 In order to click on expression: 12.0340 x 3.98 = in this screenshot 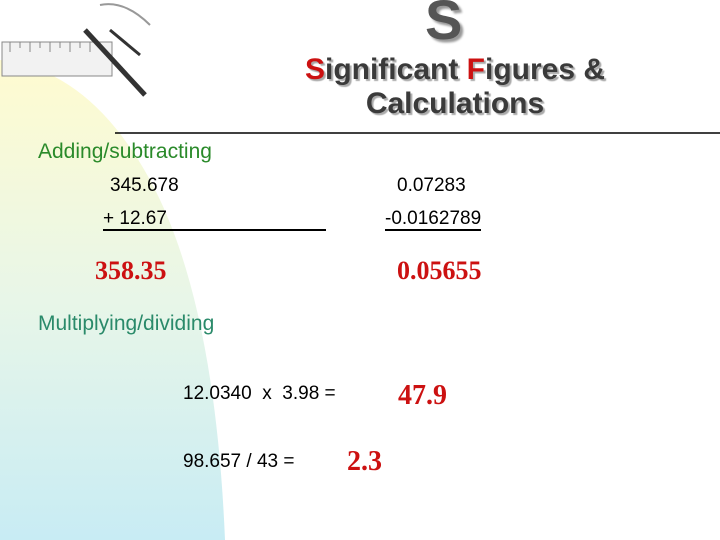, I will do `click(259, 393)`.